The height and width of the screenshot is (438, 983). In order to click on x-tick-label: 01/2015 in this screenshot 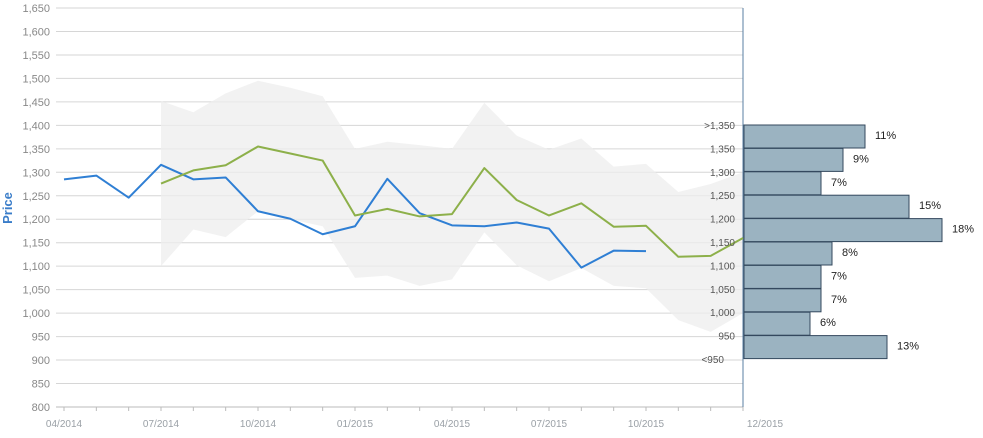, I will do `click(355, 424)`.